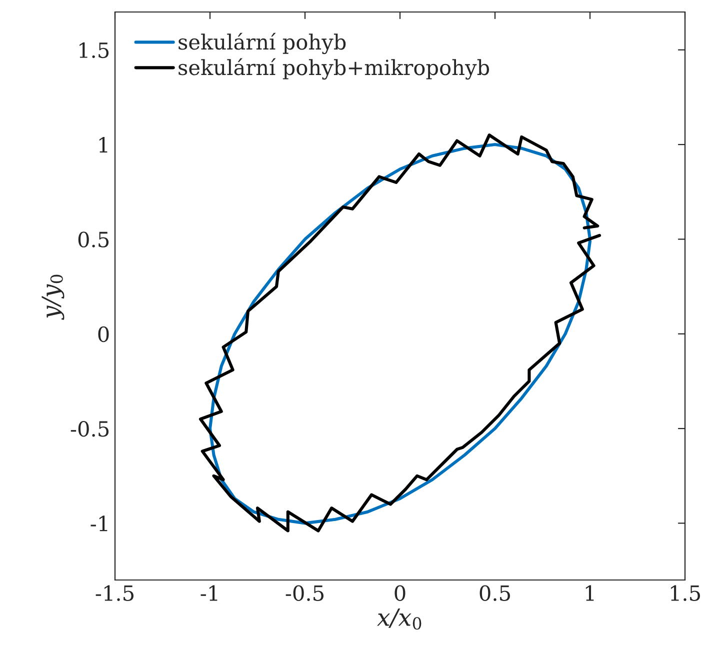 Image resolution: width=702 pixels, height=655 pixels. Describe the element at coordinates (99, 524) in the screenshot. I see `y-tick-label: -1` at that location.